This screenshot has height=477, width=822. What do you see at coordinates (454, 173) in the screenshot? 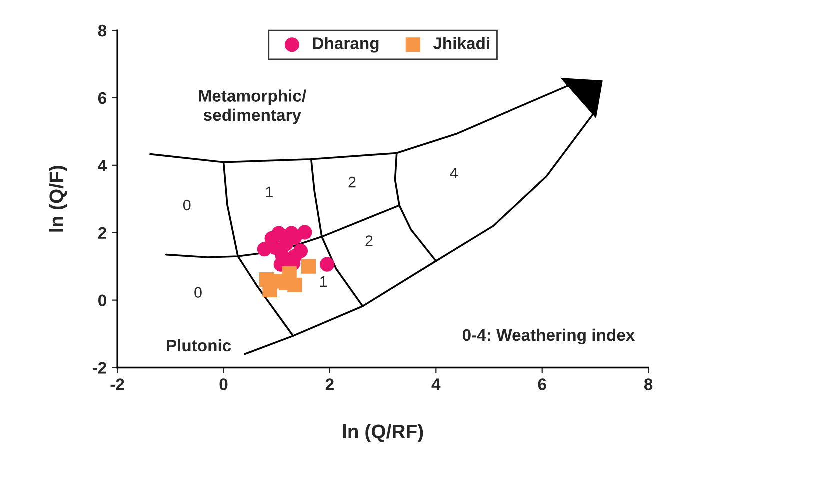
I see `annotation: 4` at bounding box center [454, 173].